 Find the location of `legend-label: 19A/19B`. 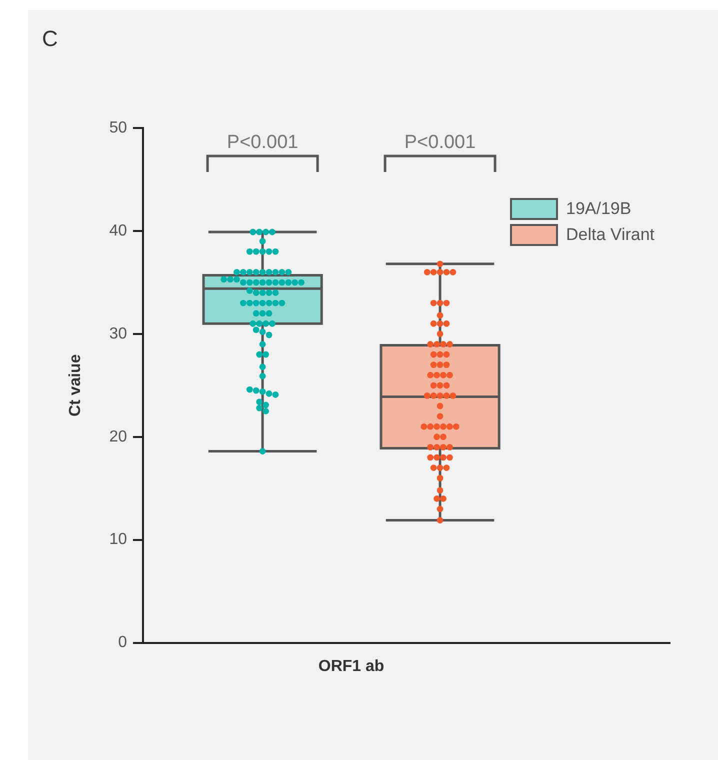

legend-label: 19A/19B is located at coordinates (599, 209).